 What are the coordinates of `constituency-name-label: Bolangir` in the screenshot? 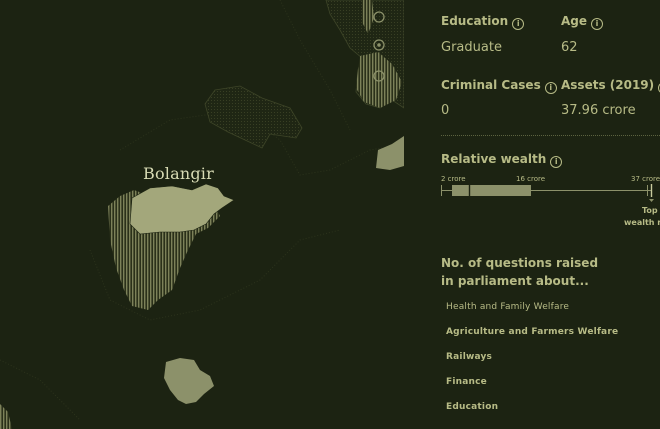 It's located at (178, 173).